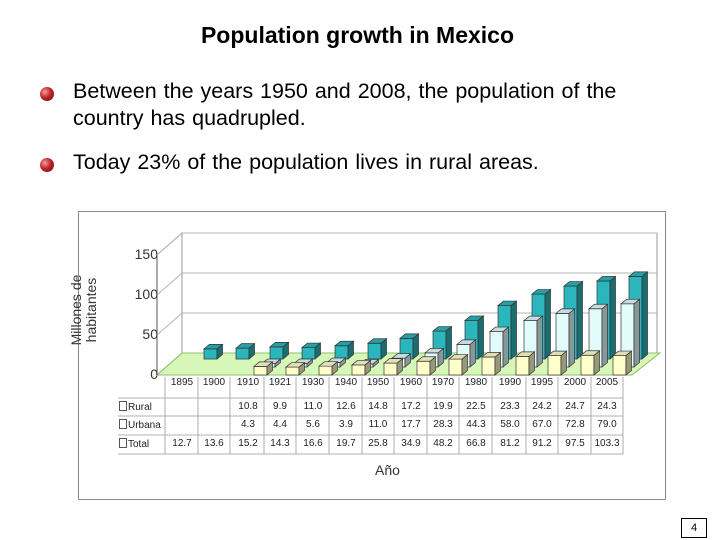  What do you see at coordinates (542, 424) in the screenshot?
I see `table-cell: 67.0` at bounding box center [542, 424].